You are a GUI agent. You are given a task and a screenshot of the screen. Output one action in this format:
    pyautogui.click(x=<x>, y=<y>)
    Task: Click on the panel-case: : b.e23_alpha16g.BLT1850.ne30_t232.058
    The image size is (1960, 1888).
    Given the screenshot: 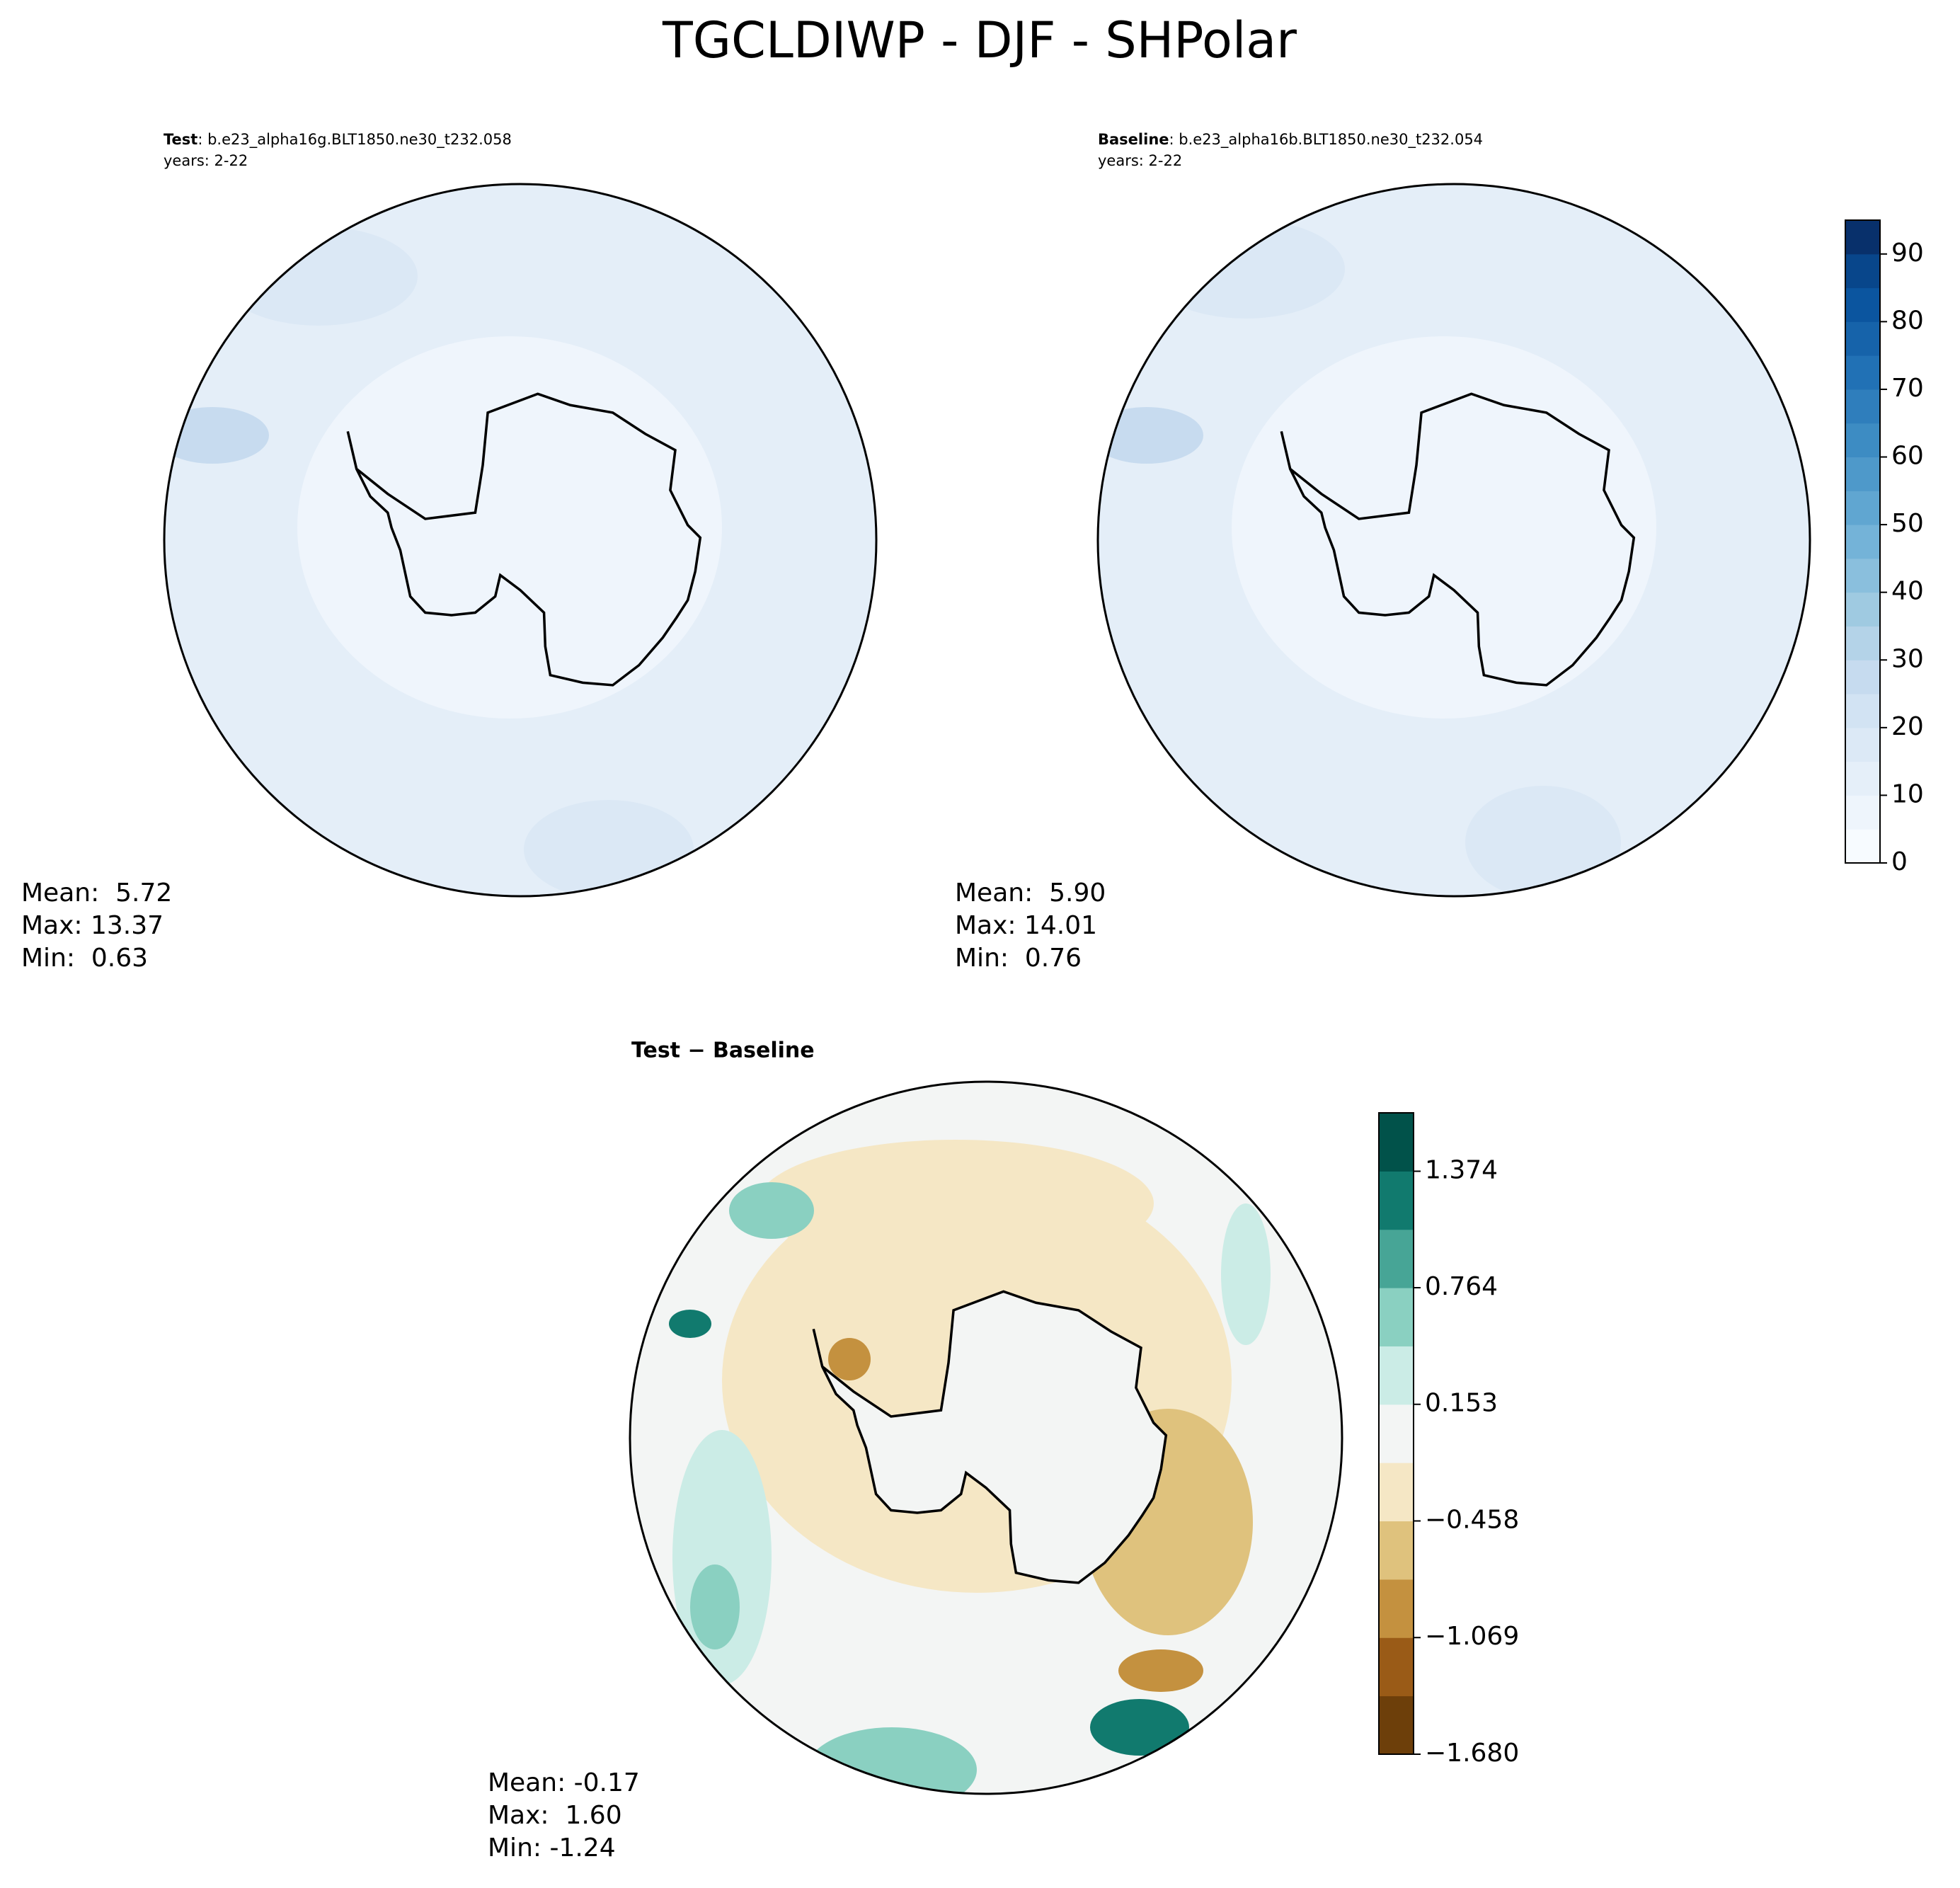 What is the action you would take?
    pyautogui.click(x=354, y=140)
    